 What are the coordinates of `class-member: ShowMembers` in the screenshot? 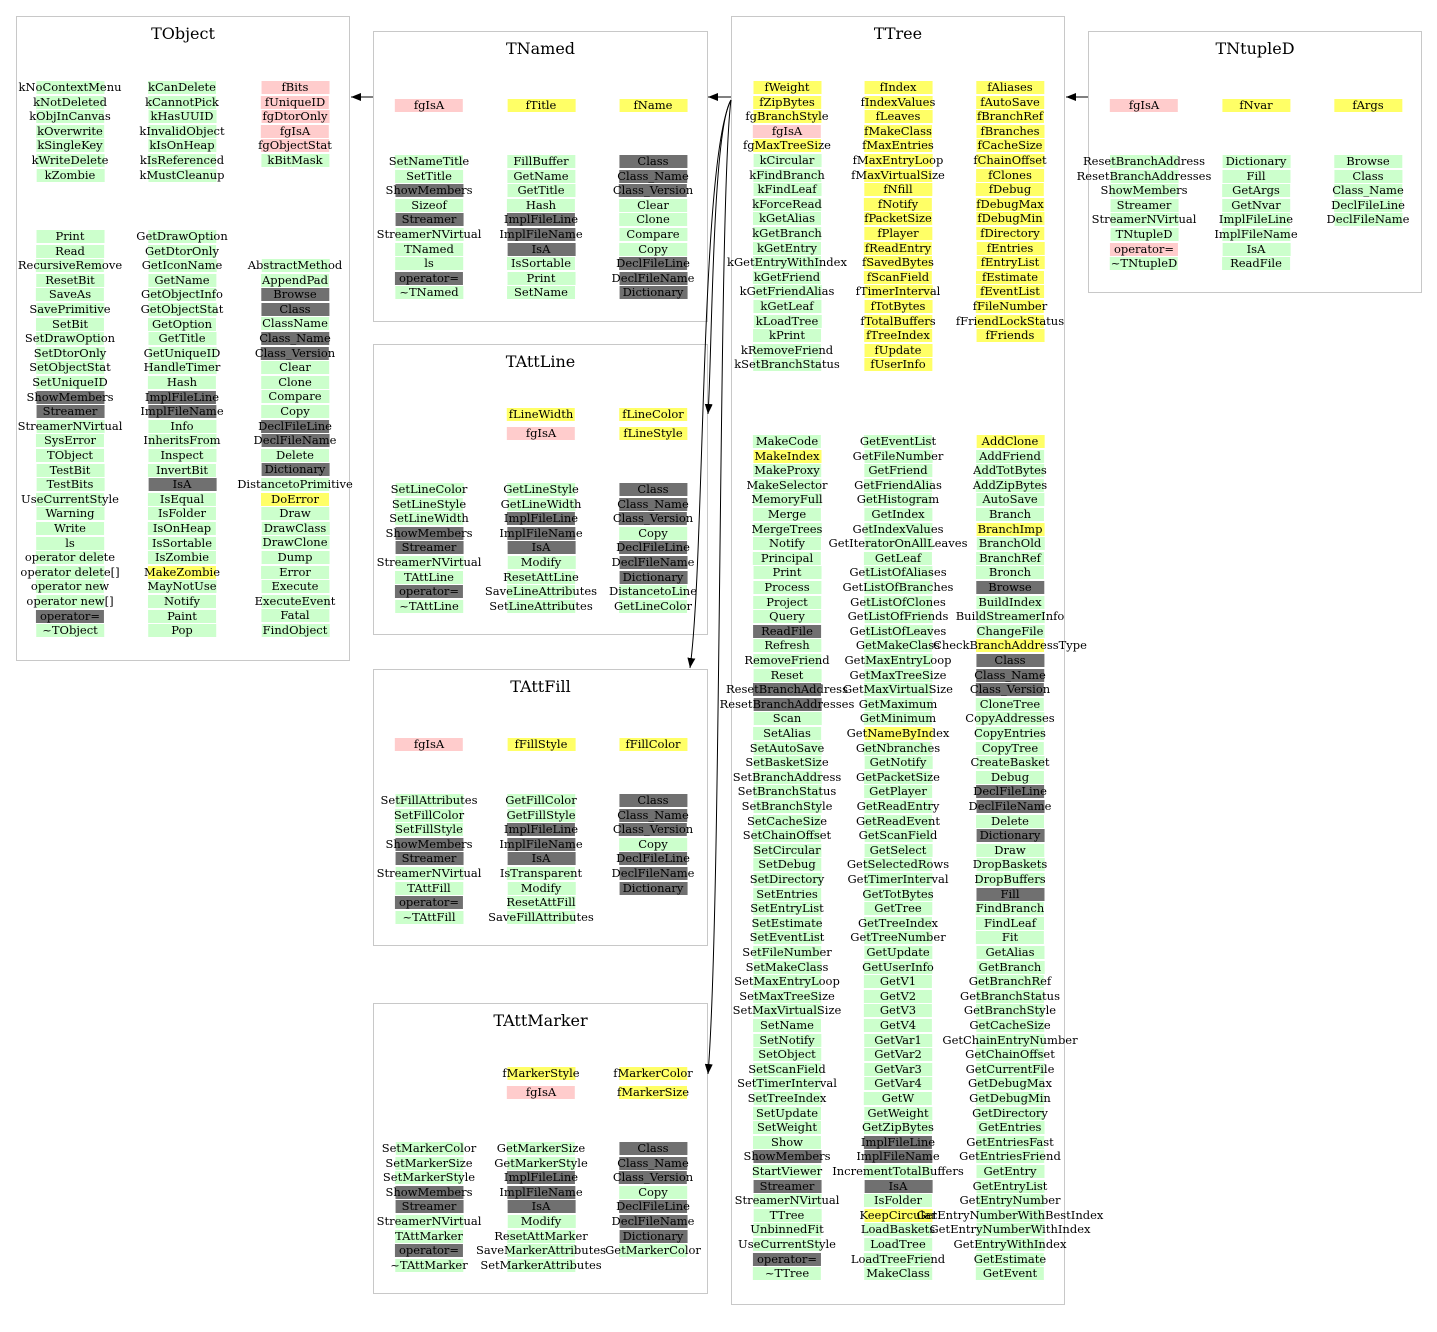 It's located at (429, 1191).